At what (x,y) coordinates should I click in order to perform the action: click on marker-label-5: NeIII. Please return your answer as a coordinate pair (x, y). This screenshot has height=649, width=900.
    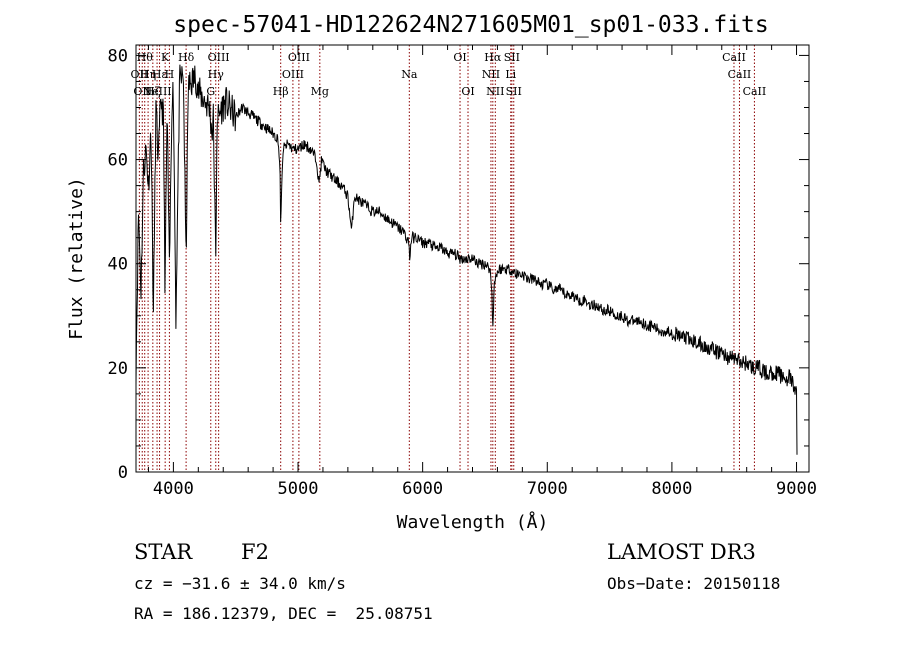
    Looking at the image, I should click on (156, 91).